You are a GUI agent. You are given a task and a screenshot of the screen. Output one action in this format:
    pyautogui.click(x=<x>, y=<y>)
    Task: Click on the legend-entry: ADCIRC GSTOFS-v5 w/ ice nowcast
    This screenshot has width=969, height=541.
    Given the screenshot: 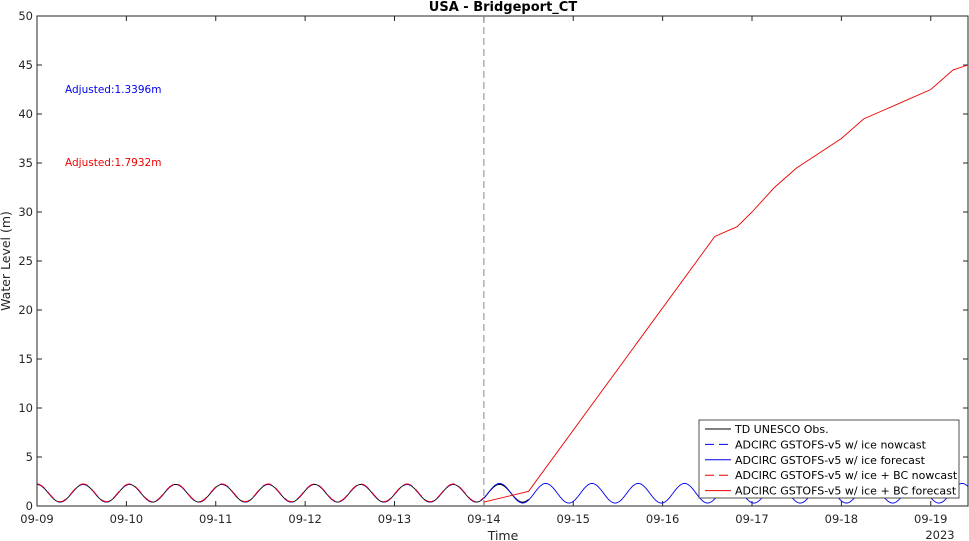 What is the action you would take?
    pyautogui.click(x=831, y=444)
    